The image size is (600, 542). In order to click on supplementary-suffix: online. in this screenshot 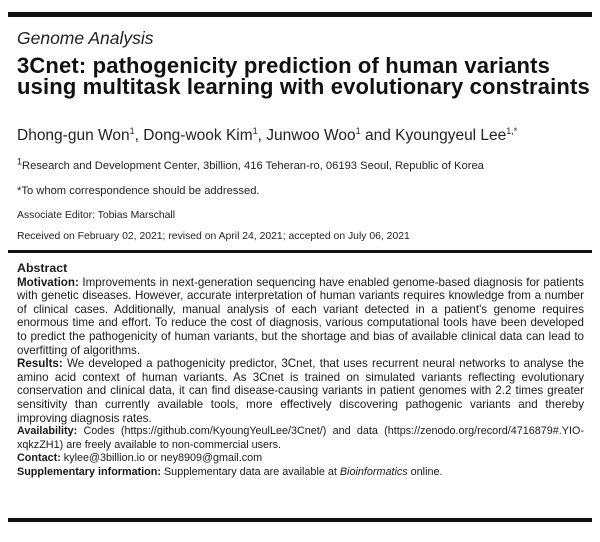, I will do `click(425, 471)`.